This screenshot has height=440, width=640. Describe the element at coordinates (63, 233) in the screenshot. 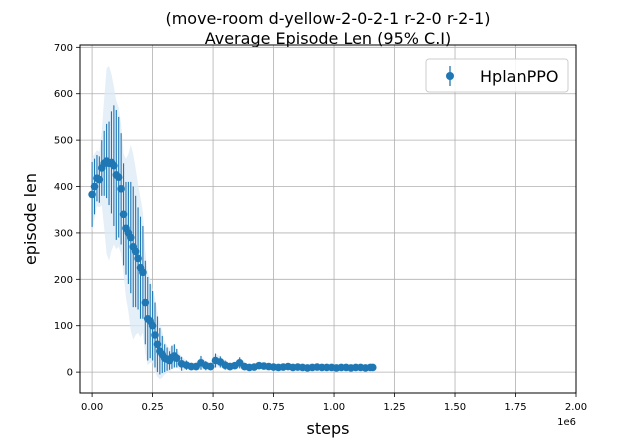

I see `y-tick-label: 300` at that location.